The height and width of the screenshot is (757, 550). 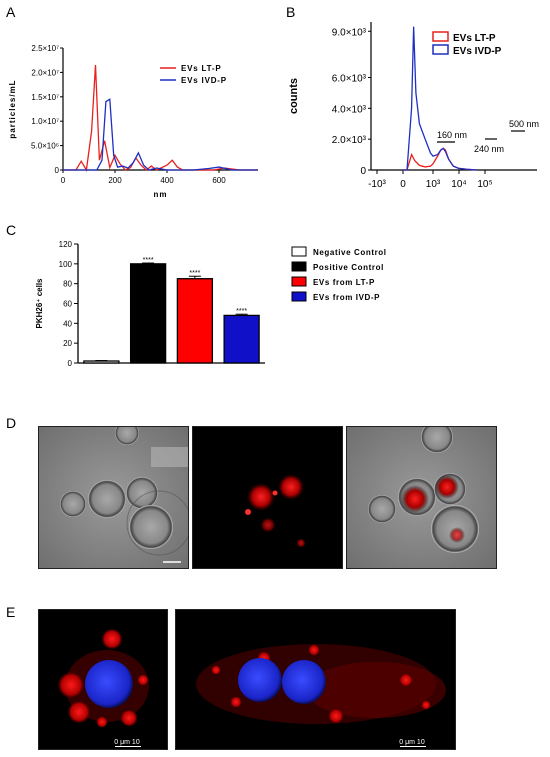 I want to click on micrograph-d-brightfield, so click(x=113, y=497).